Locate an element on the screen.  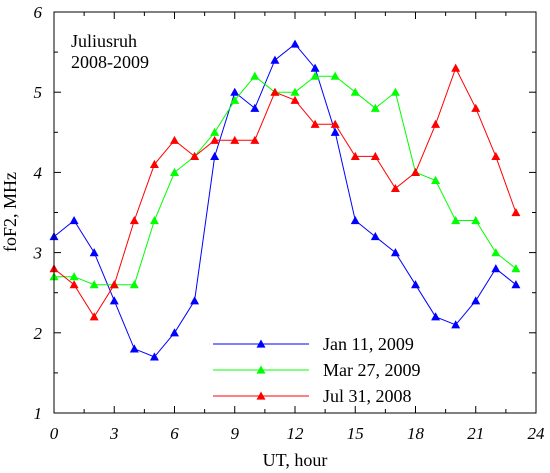
x-tick-label-8: 24 is located at coordinates (537, 433).